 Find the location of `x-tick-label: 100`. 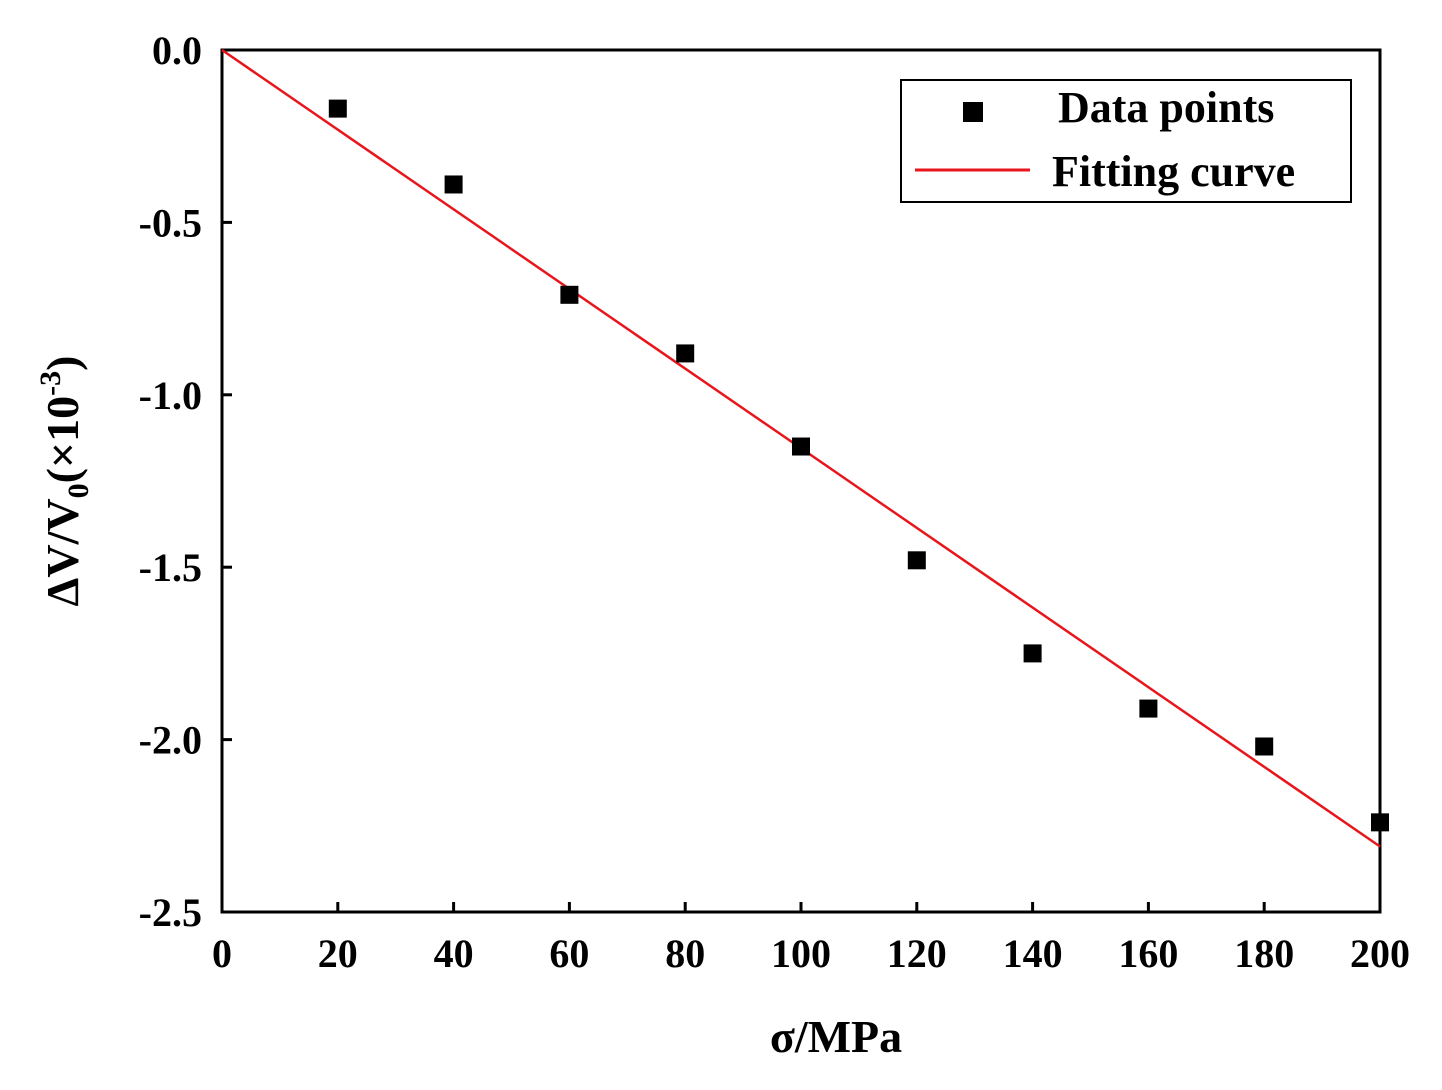

x-tick-label: 100 is located at coordinates (801, 953).